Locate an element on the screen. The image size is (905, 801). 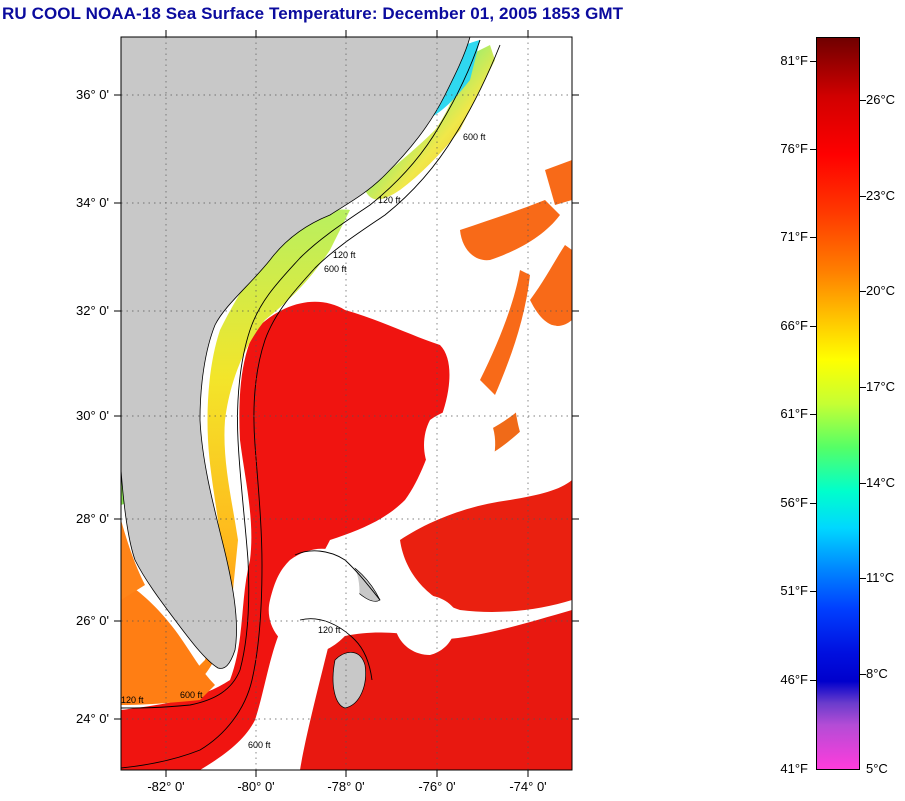
colorbar-label-f: 71°F is located at coordinates (794, 236).